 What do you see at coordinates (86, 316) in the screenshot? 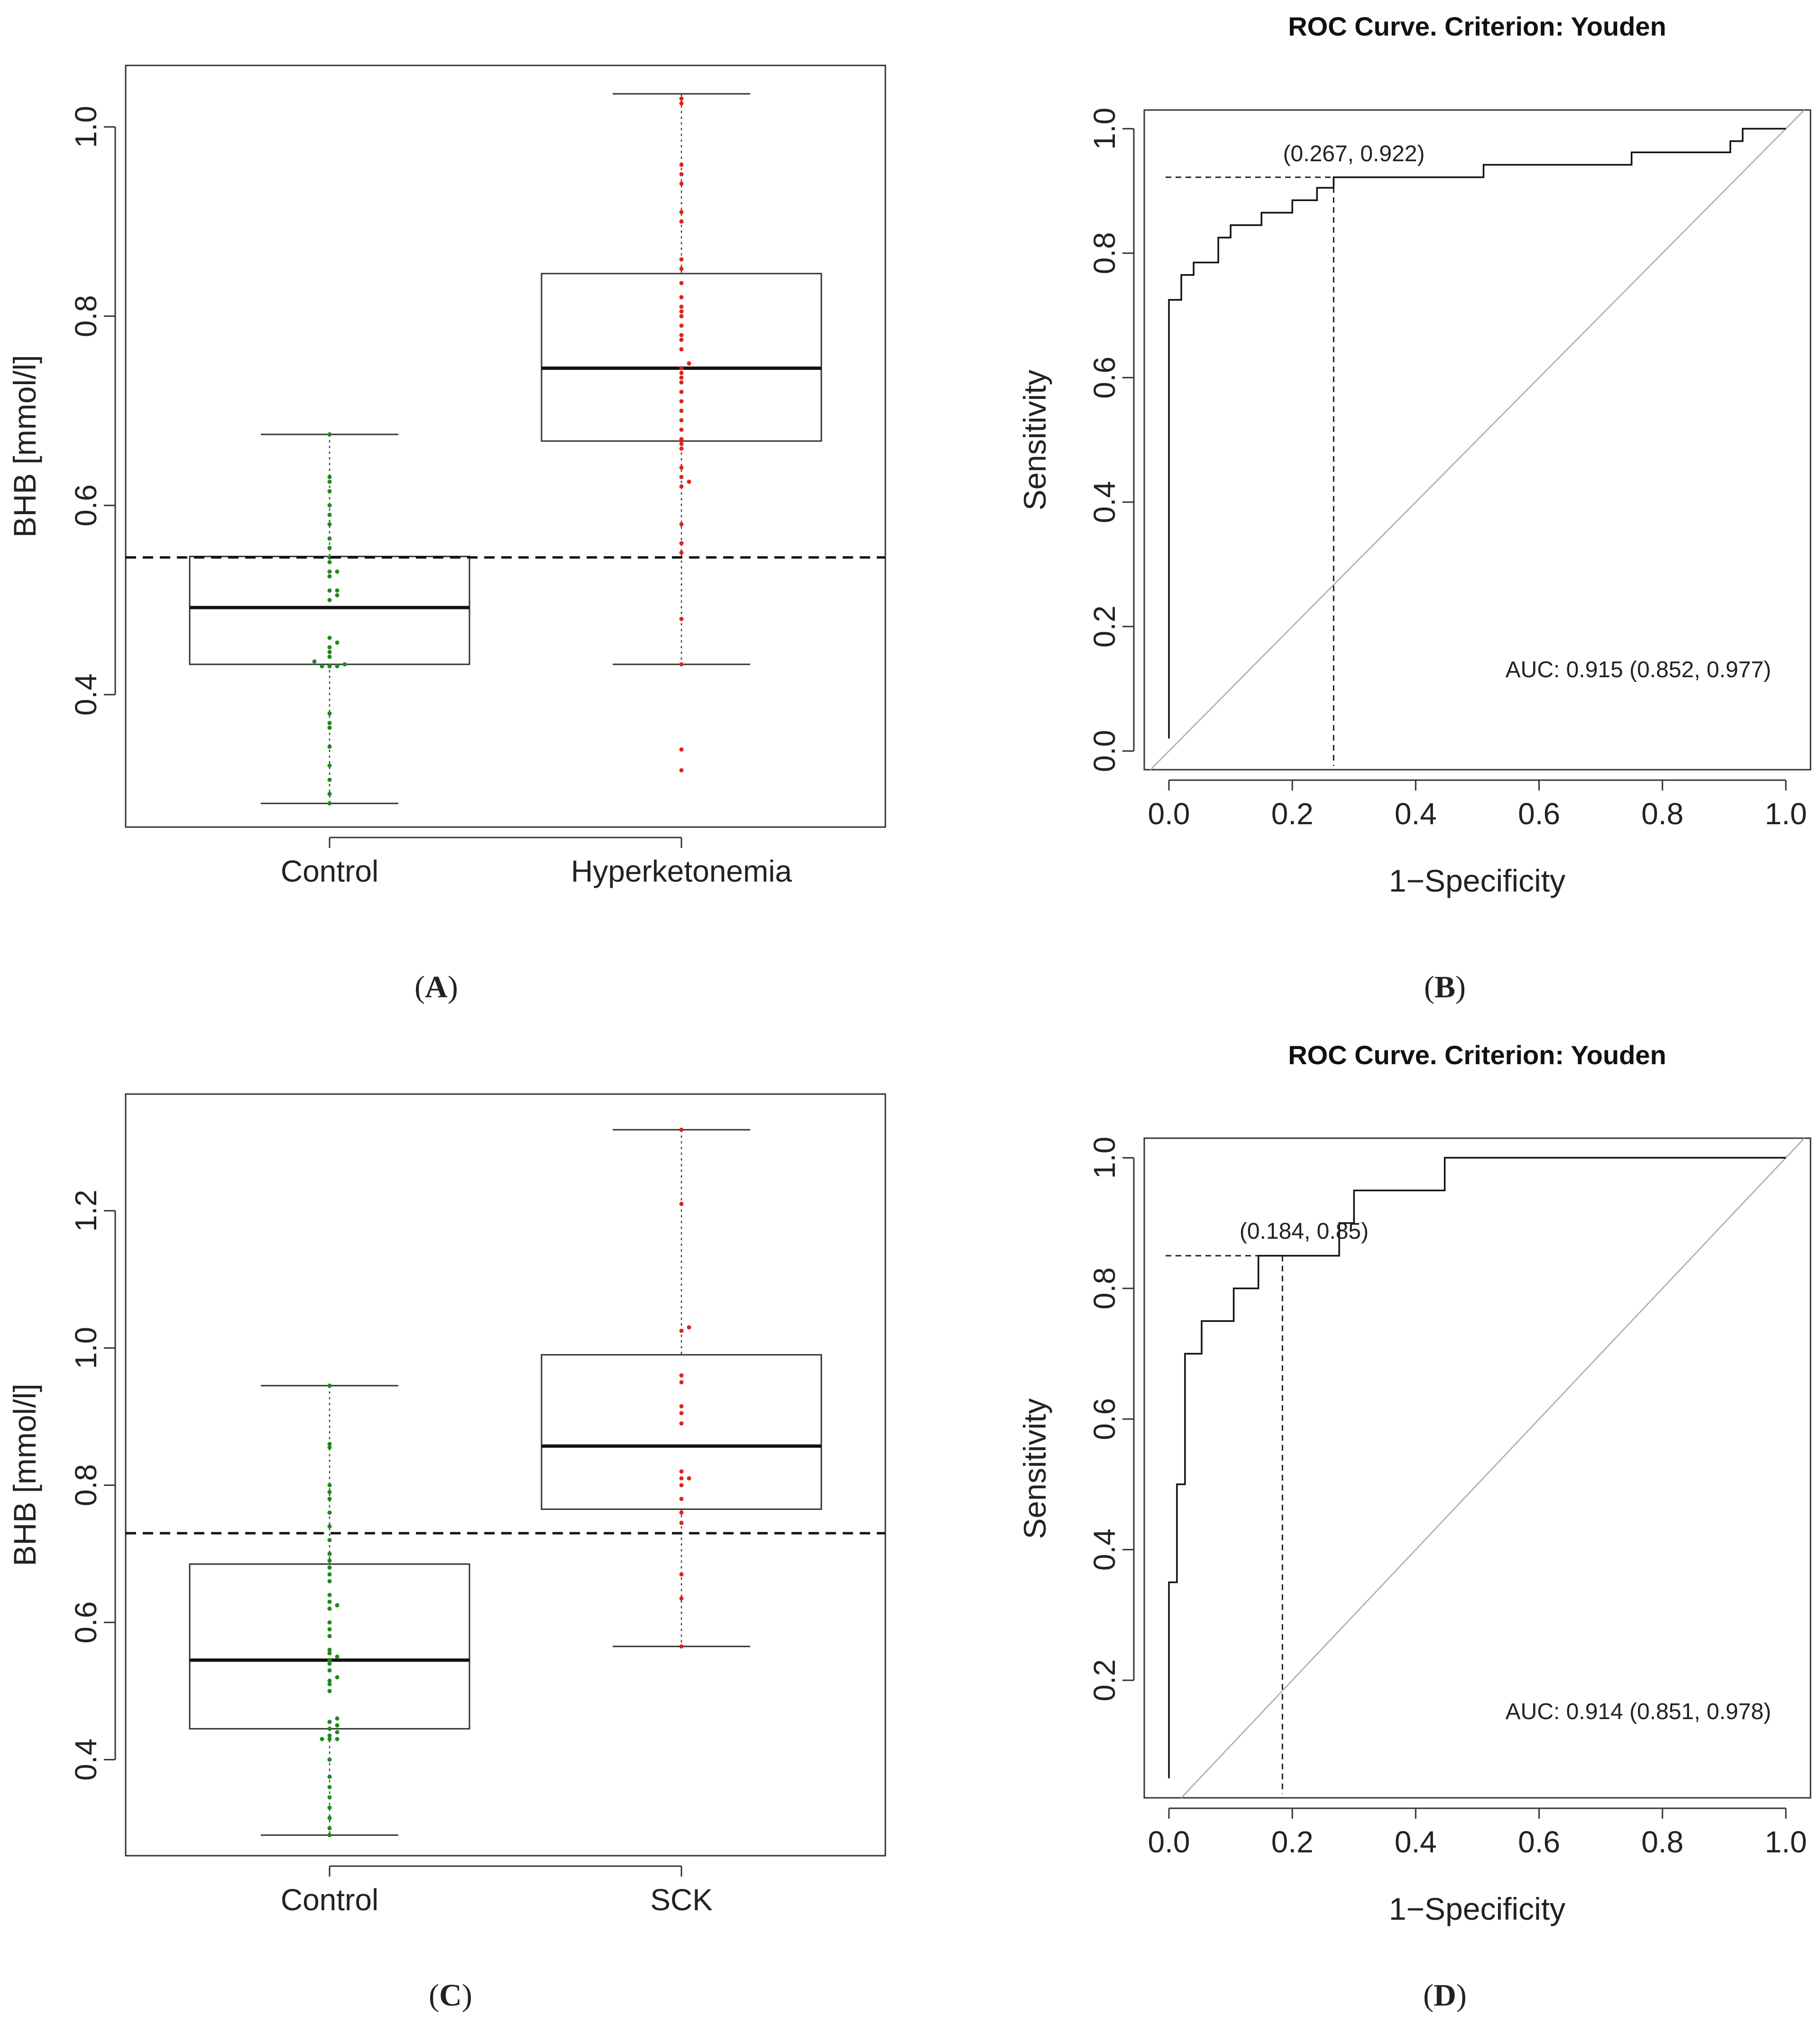
I see `panel-a-y-tick-label: 0.8` at bounding box center [86, 316].